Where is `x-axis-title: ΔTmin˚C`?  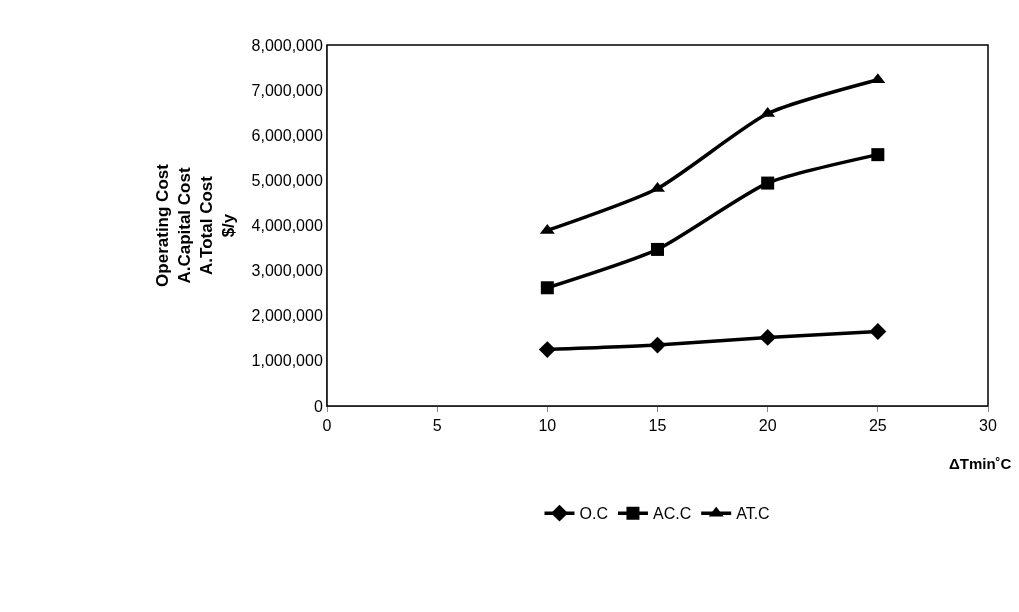 x-axis-title: ΔTmin˚C is located at coordinates (980, 463).